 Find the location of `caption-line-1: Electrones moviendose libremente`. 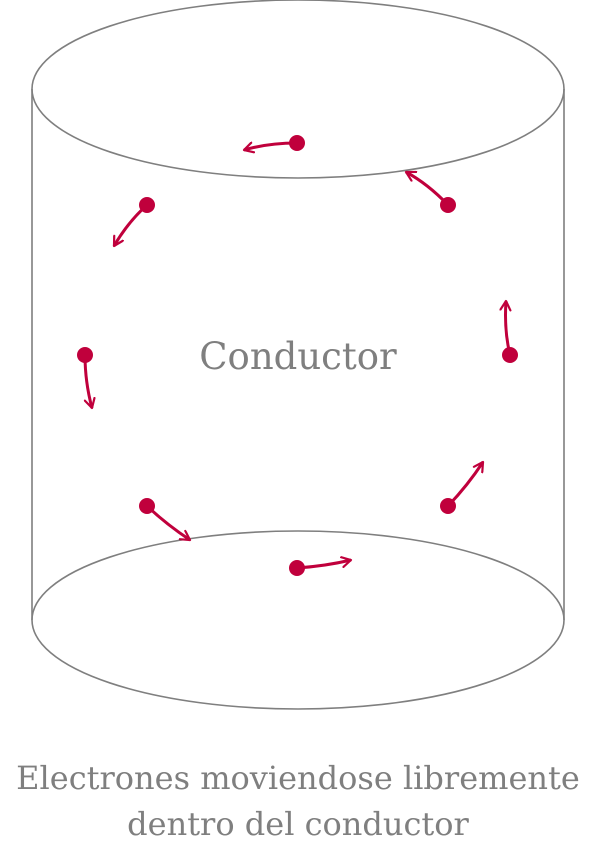

caption-line-1: Electrones moviendose libremente is located at coordinates (298, 778).